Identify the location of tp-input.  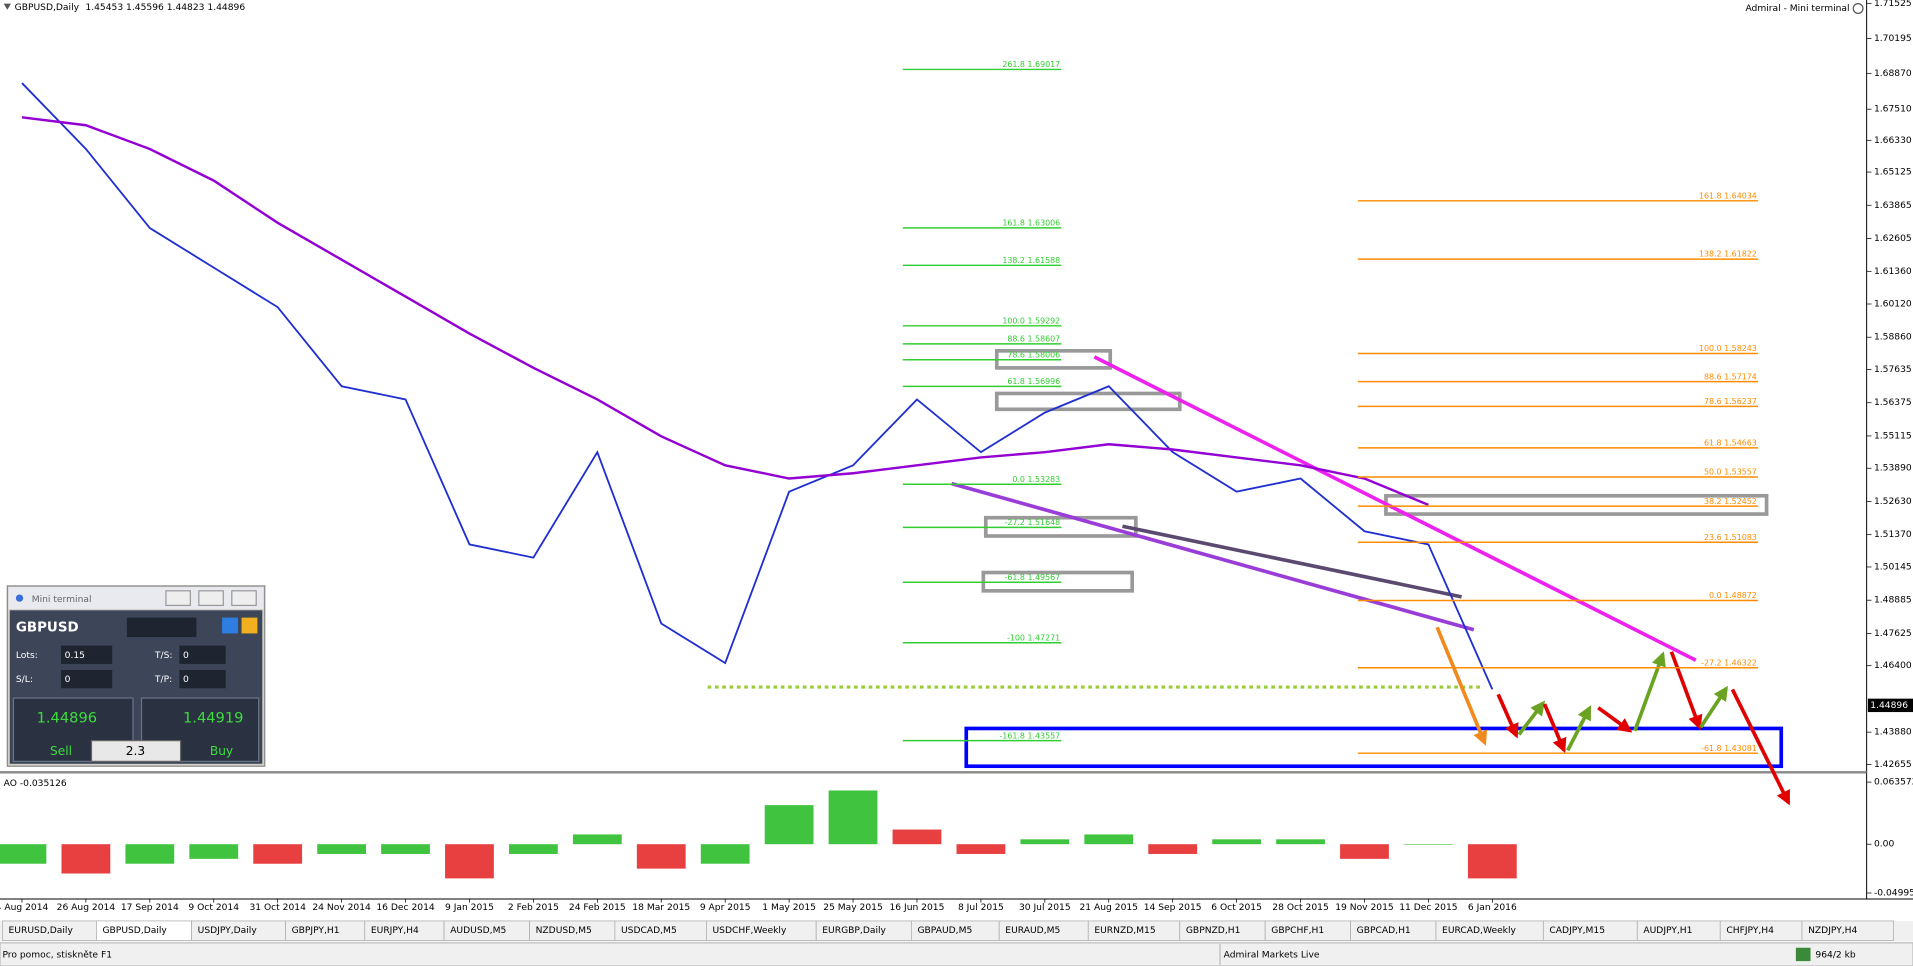
(202, 679).